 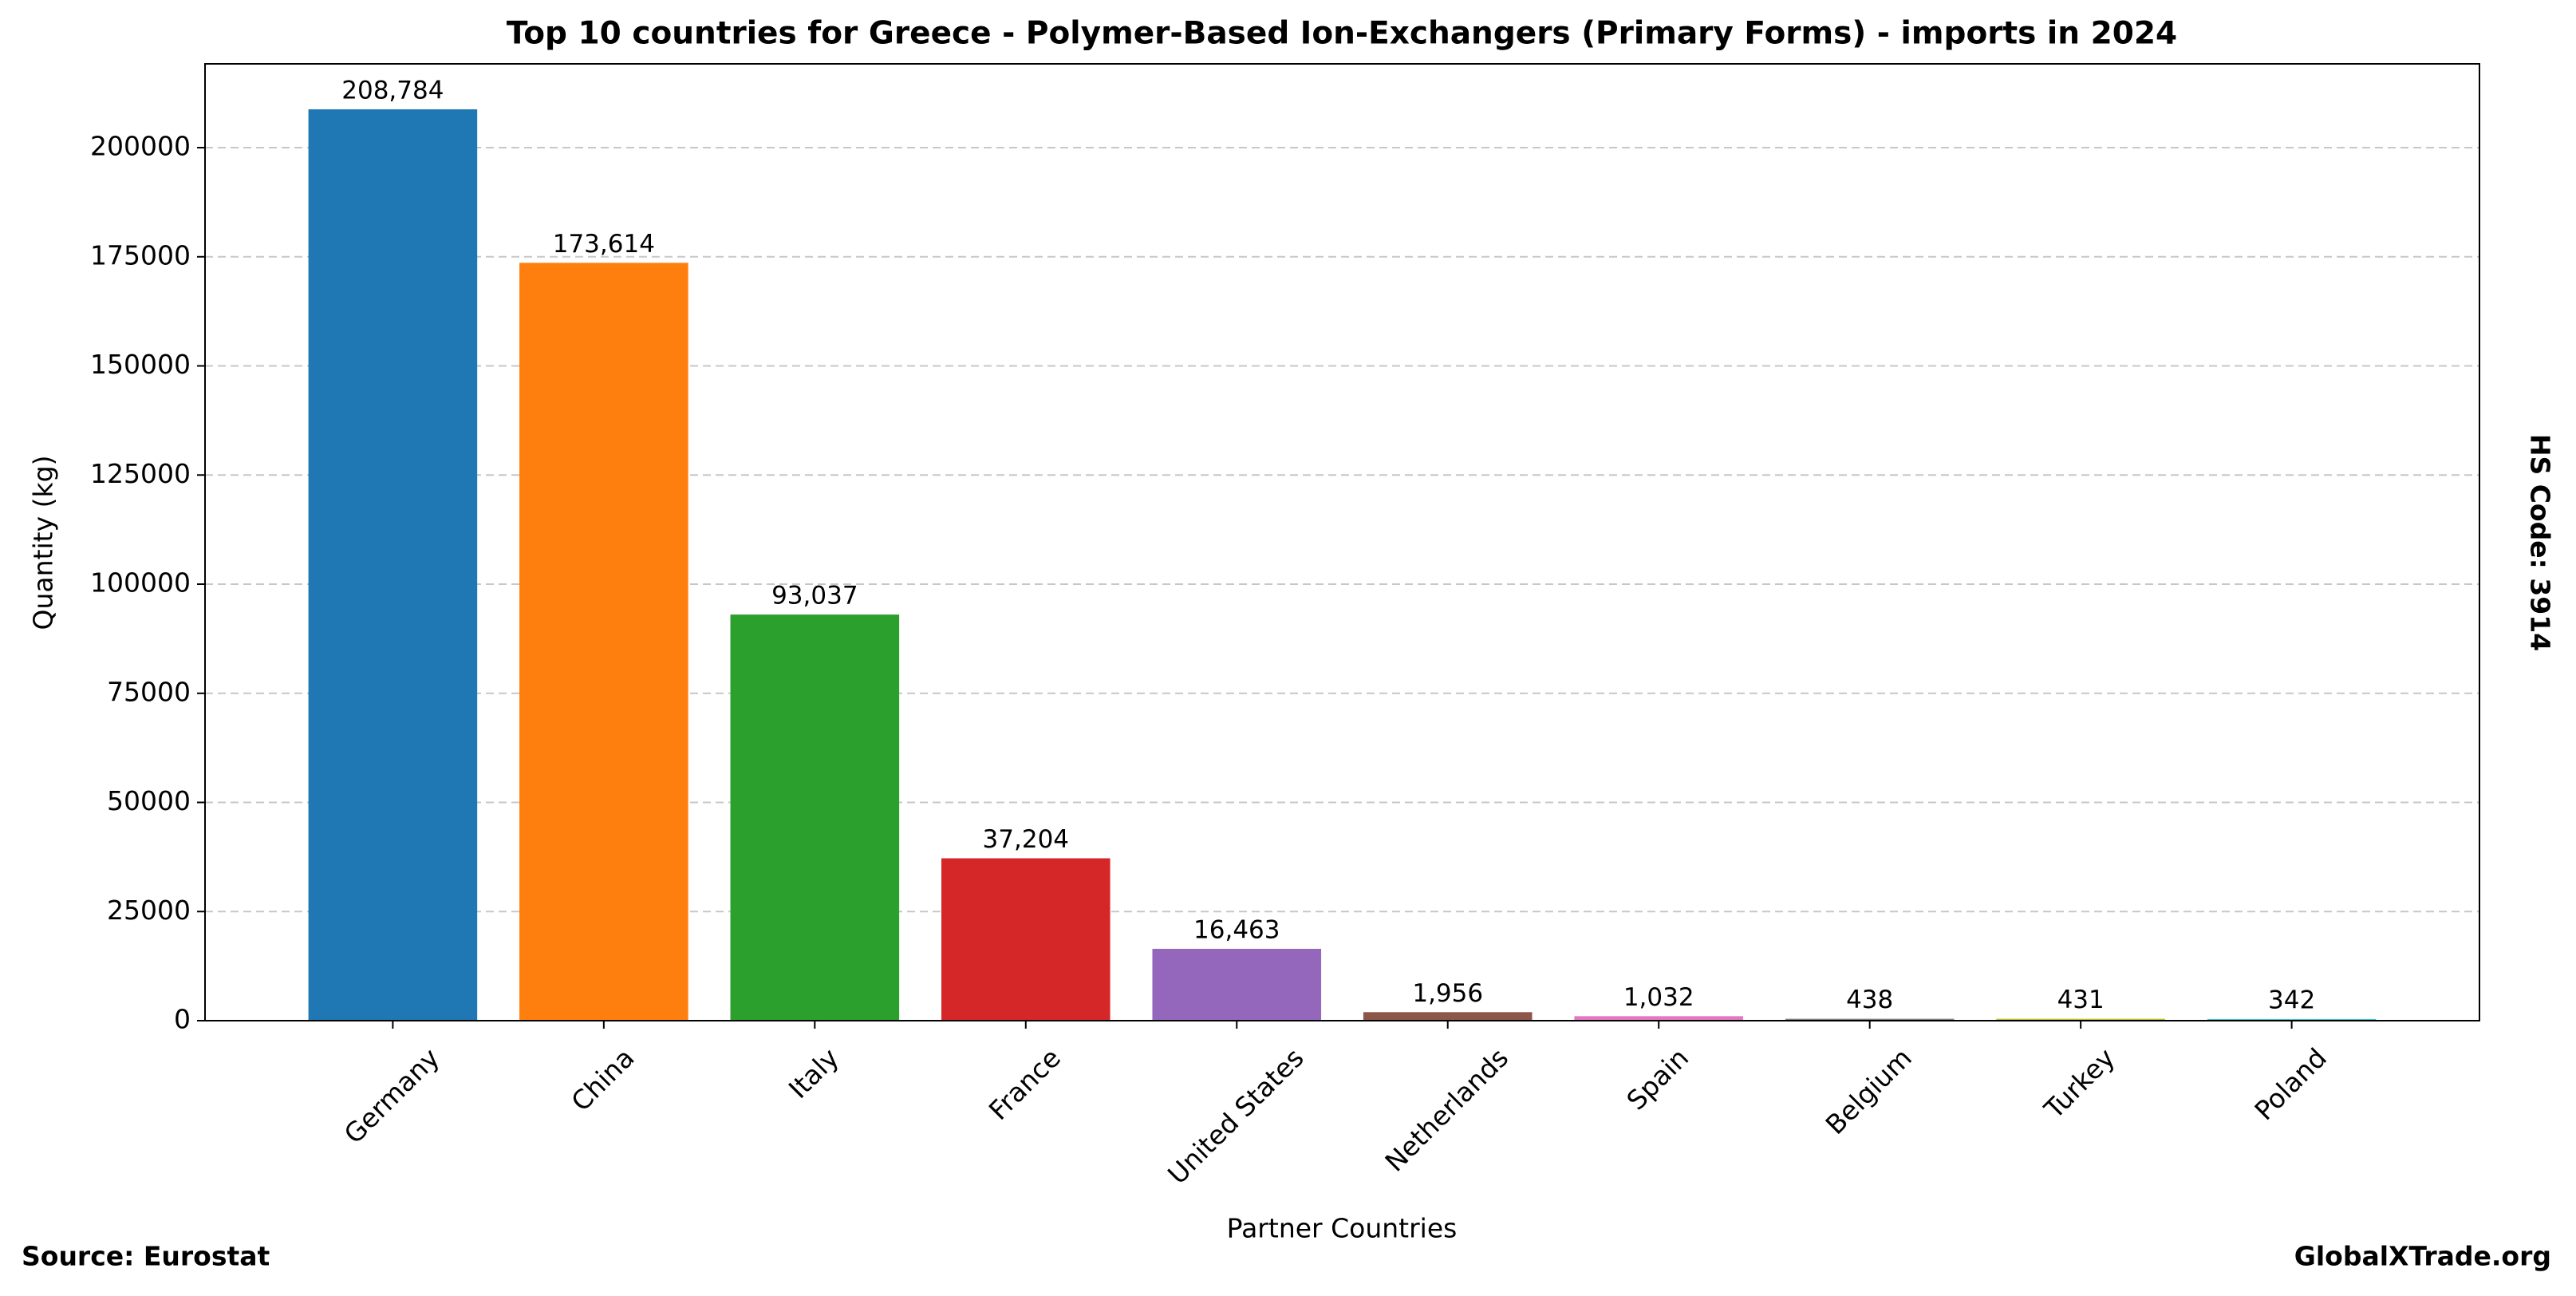 What do you see at coordinates (140, 583) in the screenshot?
I see `y-tick-label: 100000` at bounding box center [140, 583].